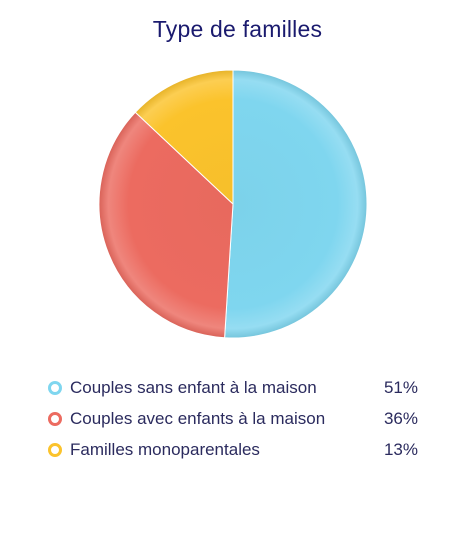 The image size is (475, 541). I want to click on legend-item: Couples avec enfants à la maison 36%, so click(233, 418).